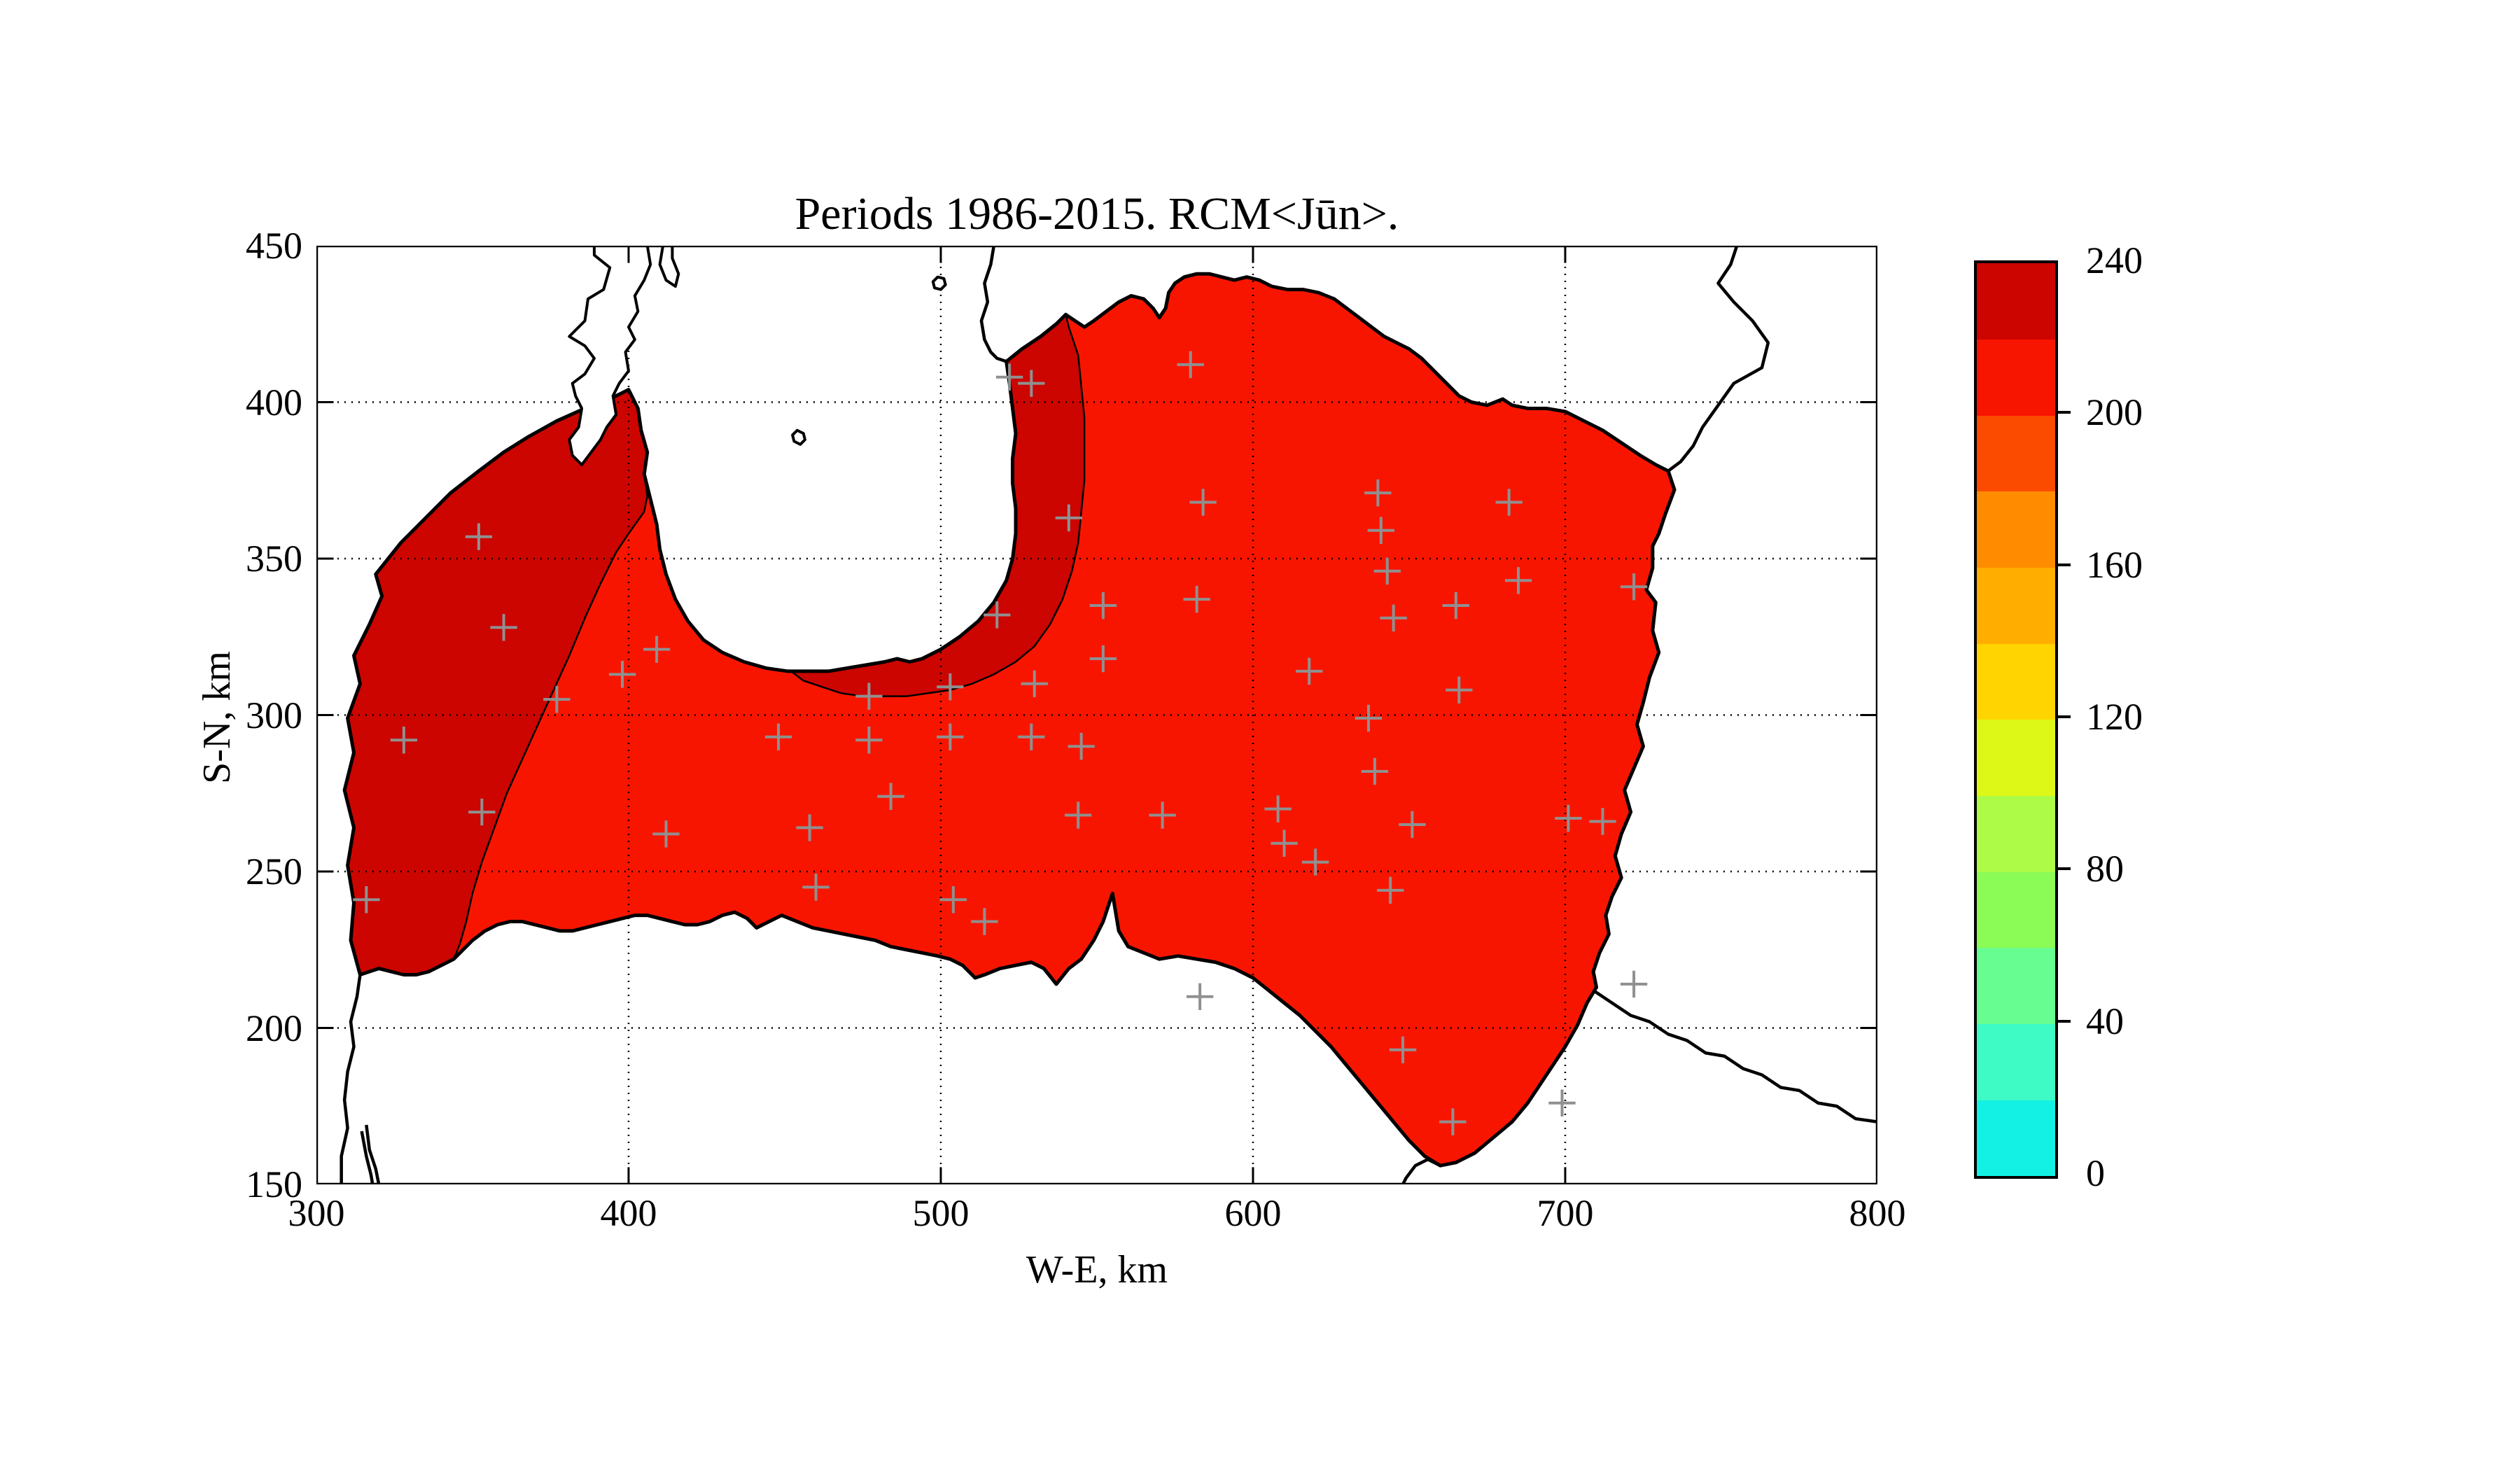 This screenshot has width=2520, height=1470. Describe the element at coordinates (1253, 1213) in the screenshot. I see `x-tick-label: 600` at that location.